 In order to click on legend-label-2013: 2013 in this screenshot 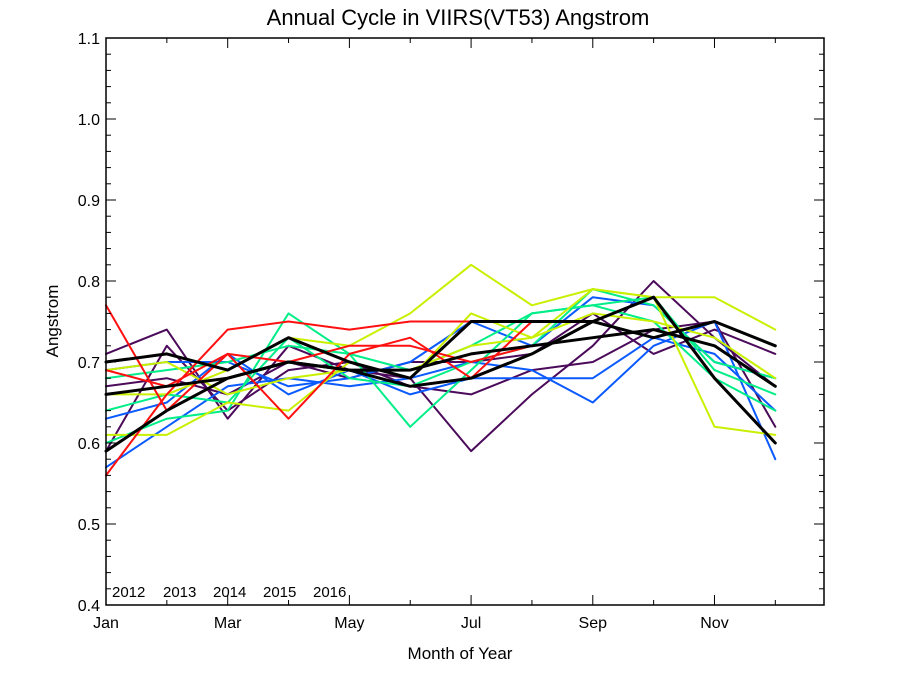, I will do `click(179, 592)`.